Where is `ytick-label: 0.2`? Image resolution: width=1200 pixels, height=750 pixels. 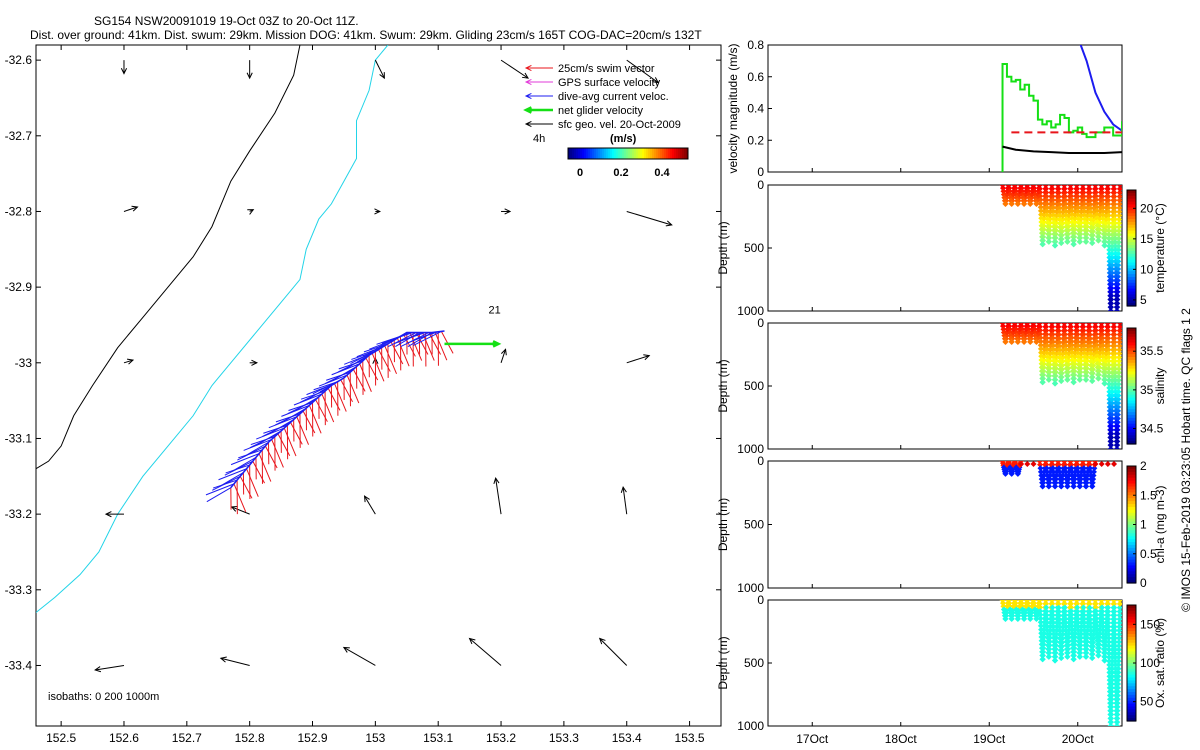
ytick-label: 0.2 is located at coordinates (755, 140).